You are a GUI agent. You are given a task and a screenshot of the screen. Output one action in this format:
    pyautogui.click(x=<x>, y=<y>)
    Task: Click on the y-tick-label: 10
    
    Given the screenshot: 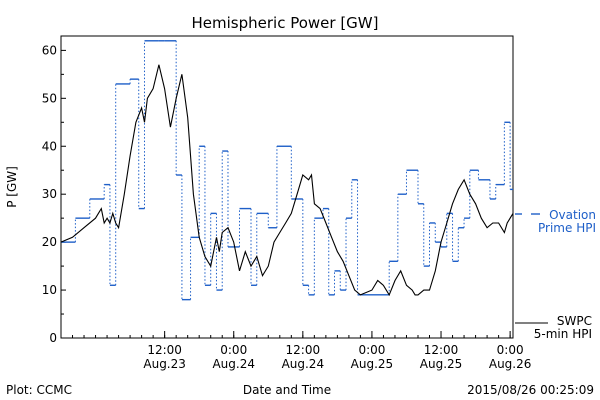 What is the action you would take?
    pyautogui.click(x=49, y=290)
    